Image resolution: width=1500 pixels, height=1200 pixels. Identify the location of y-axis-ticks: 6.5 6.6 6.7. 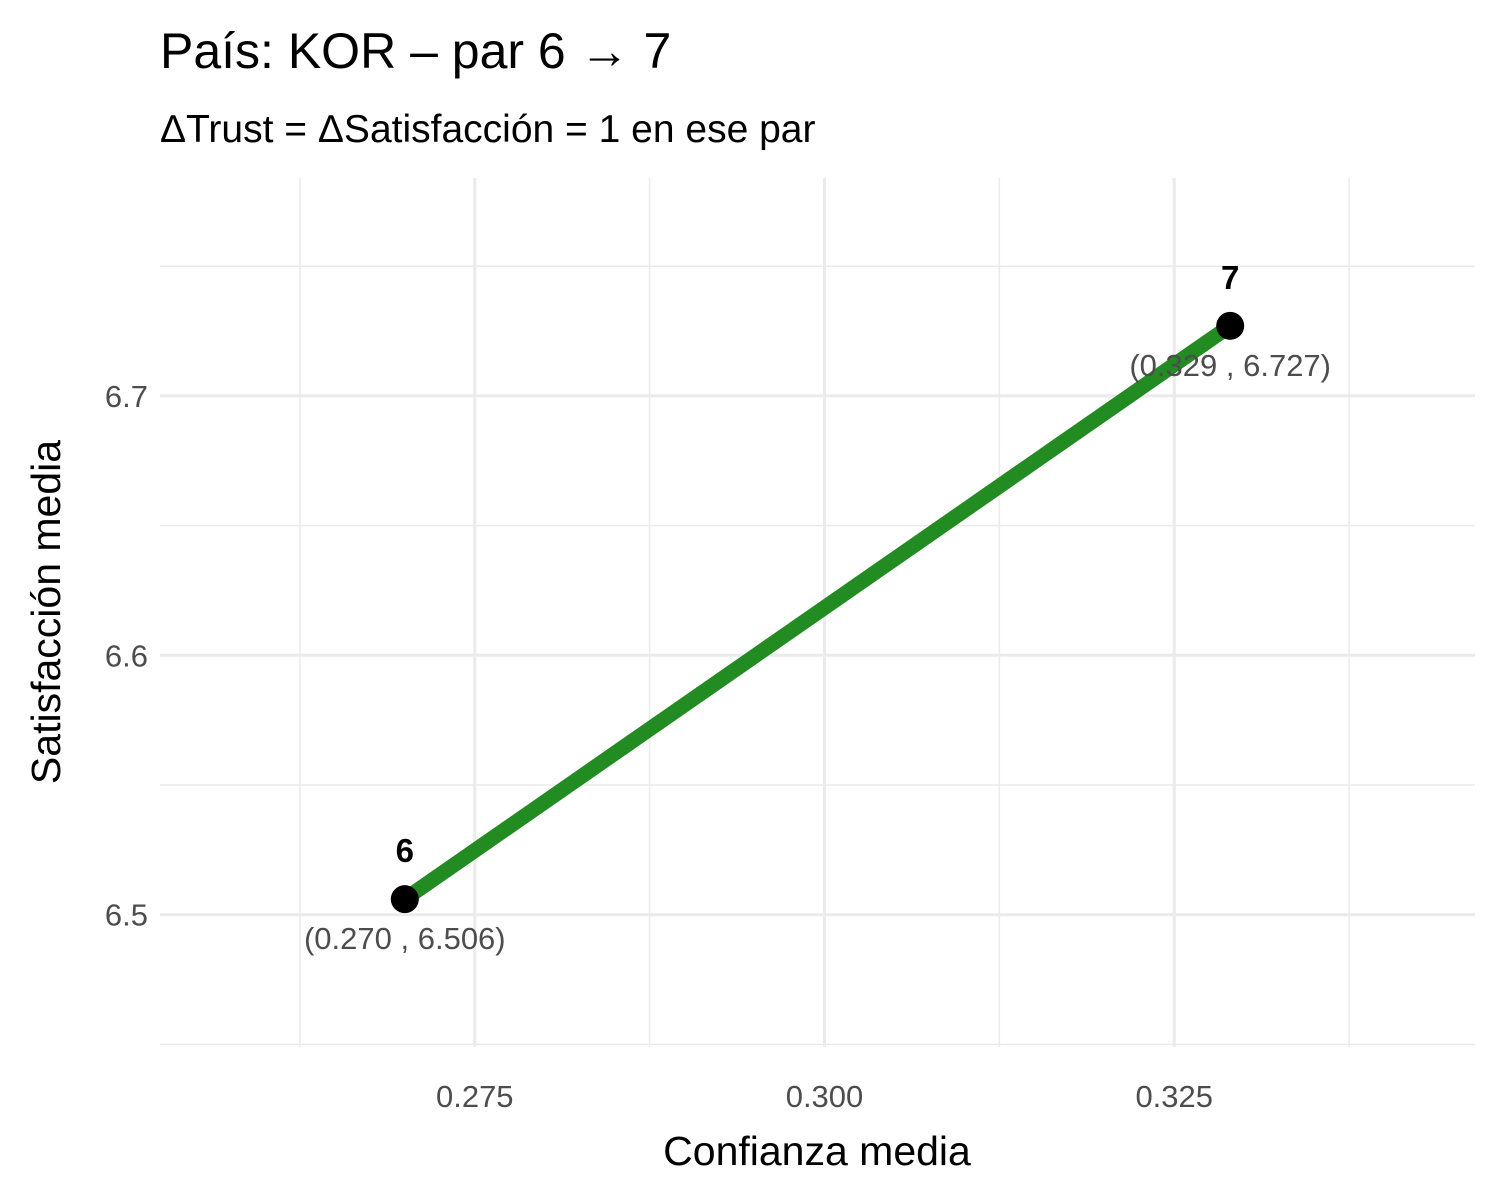
(126, 656).